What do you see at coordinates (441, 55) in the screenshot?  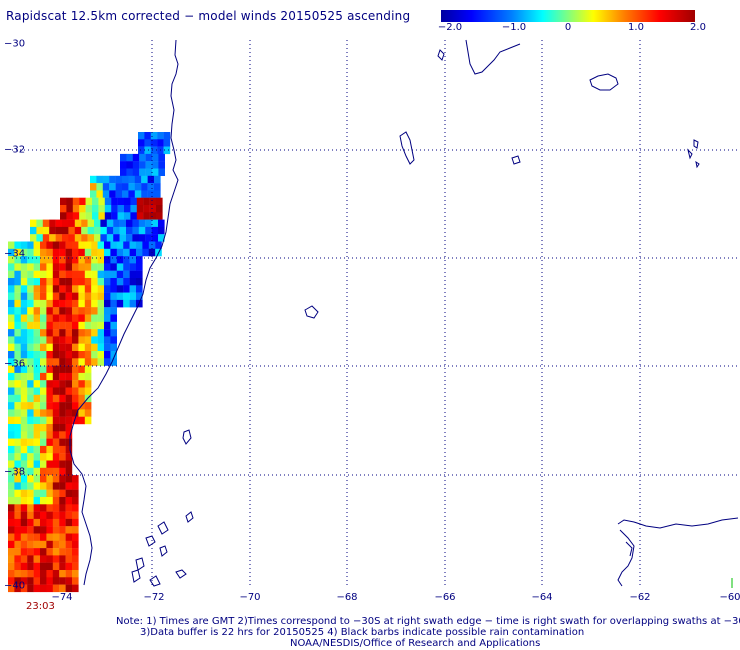 I see `lake-outline` at bounding box center [441, 55].